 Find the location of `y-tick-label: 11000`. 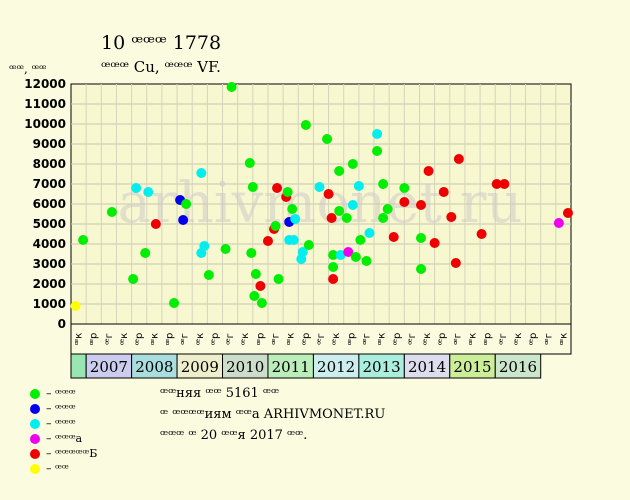

y-tick-label: 11000 is located at coordinates (45, 104).